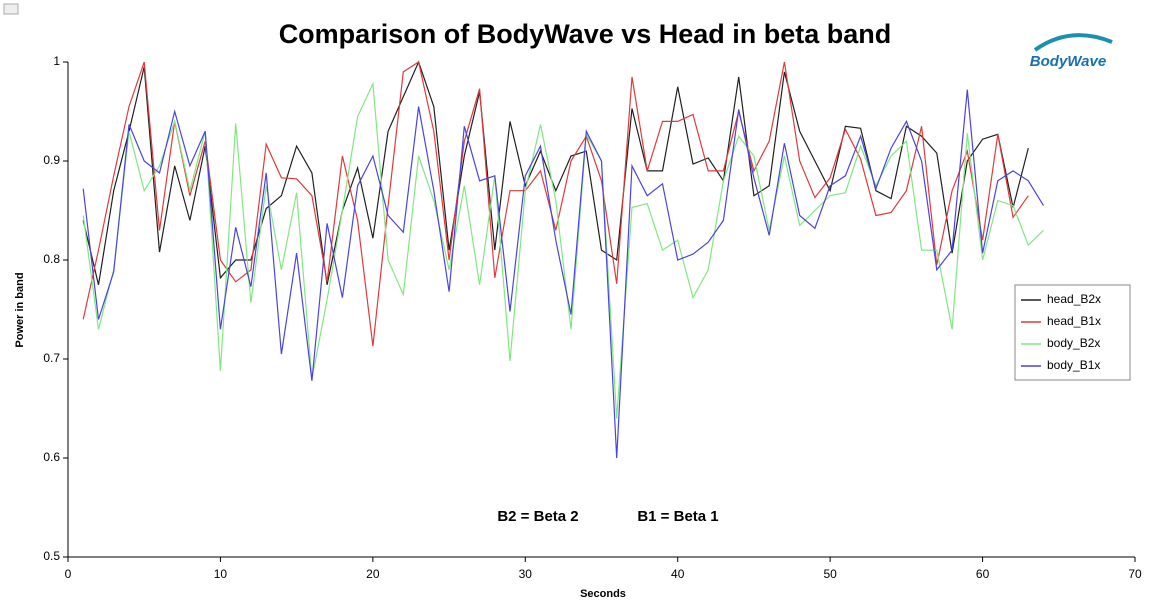  Describe the element at coordinates (678, 574) in the screenshot. I see `x-tick-label: 40` at that location.